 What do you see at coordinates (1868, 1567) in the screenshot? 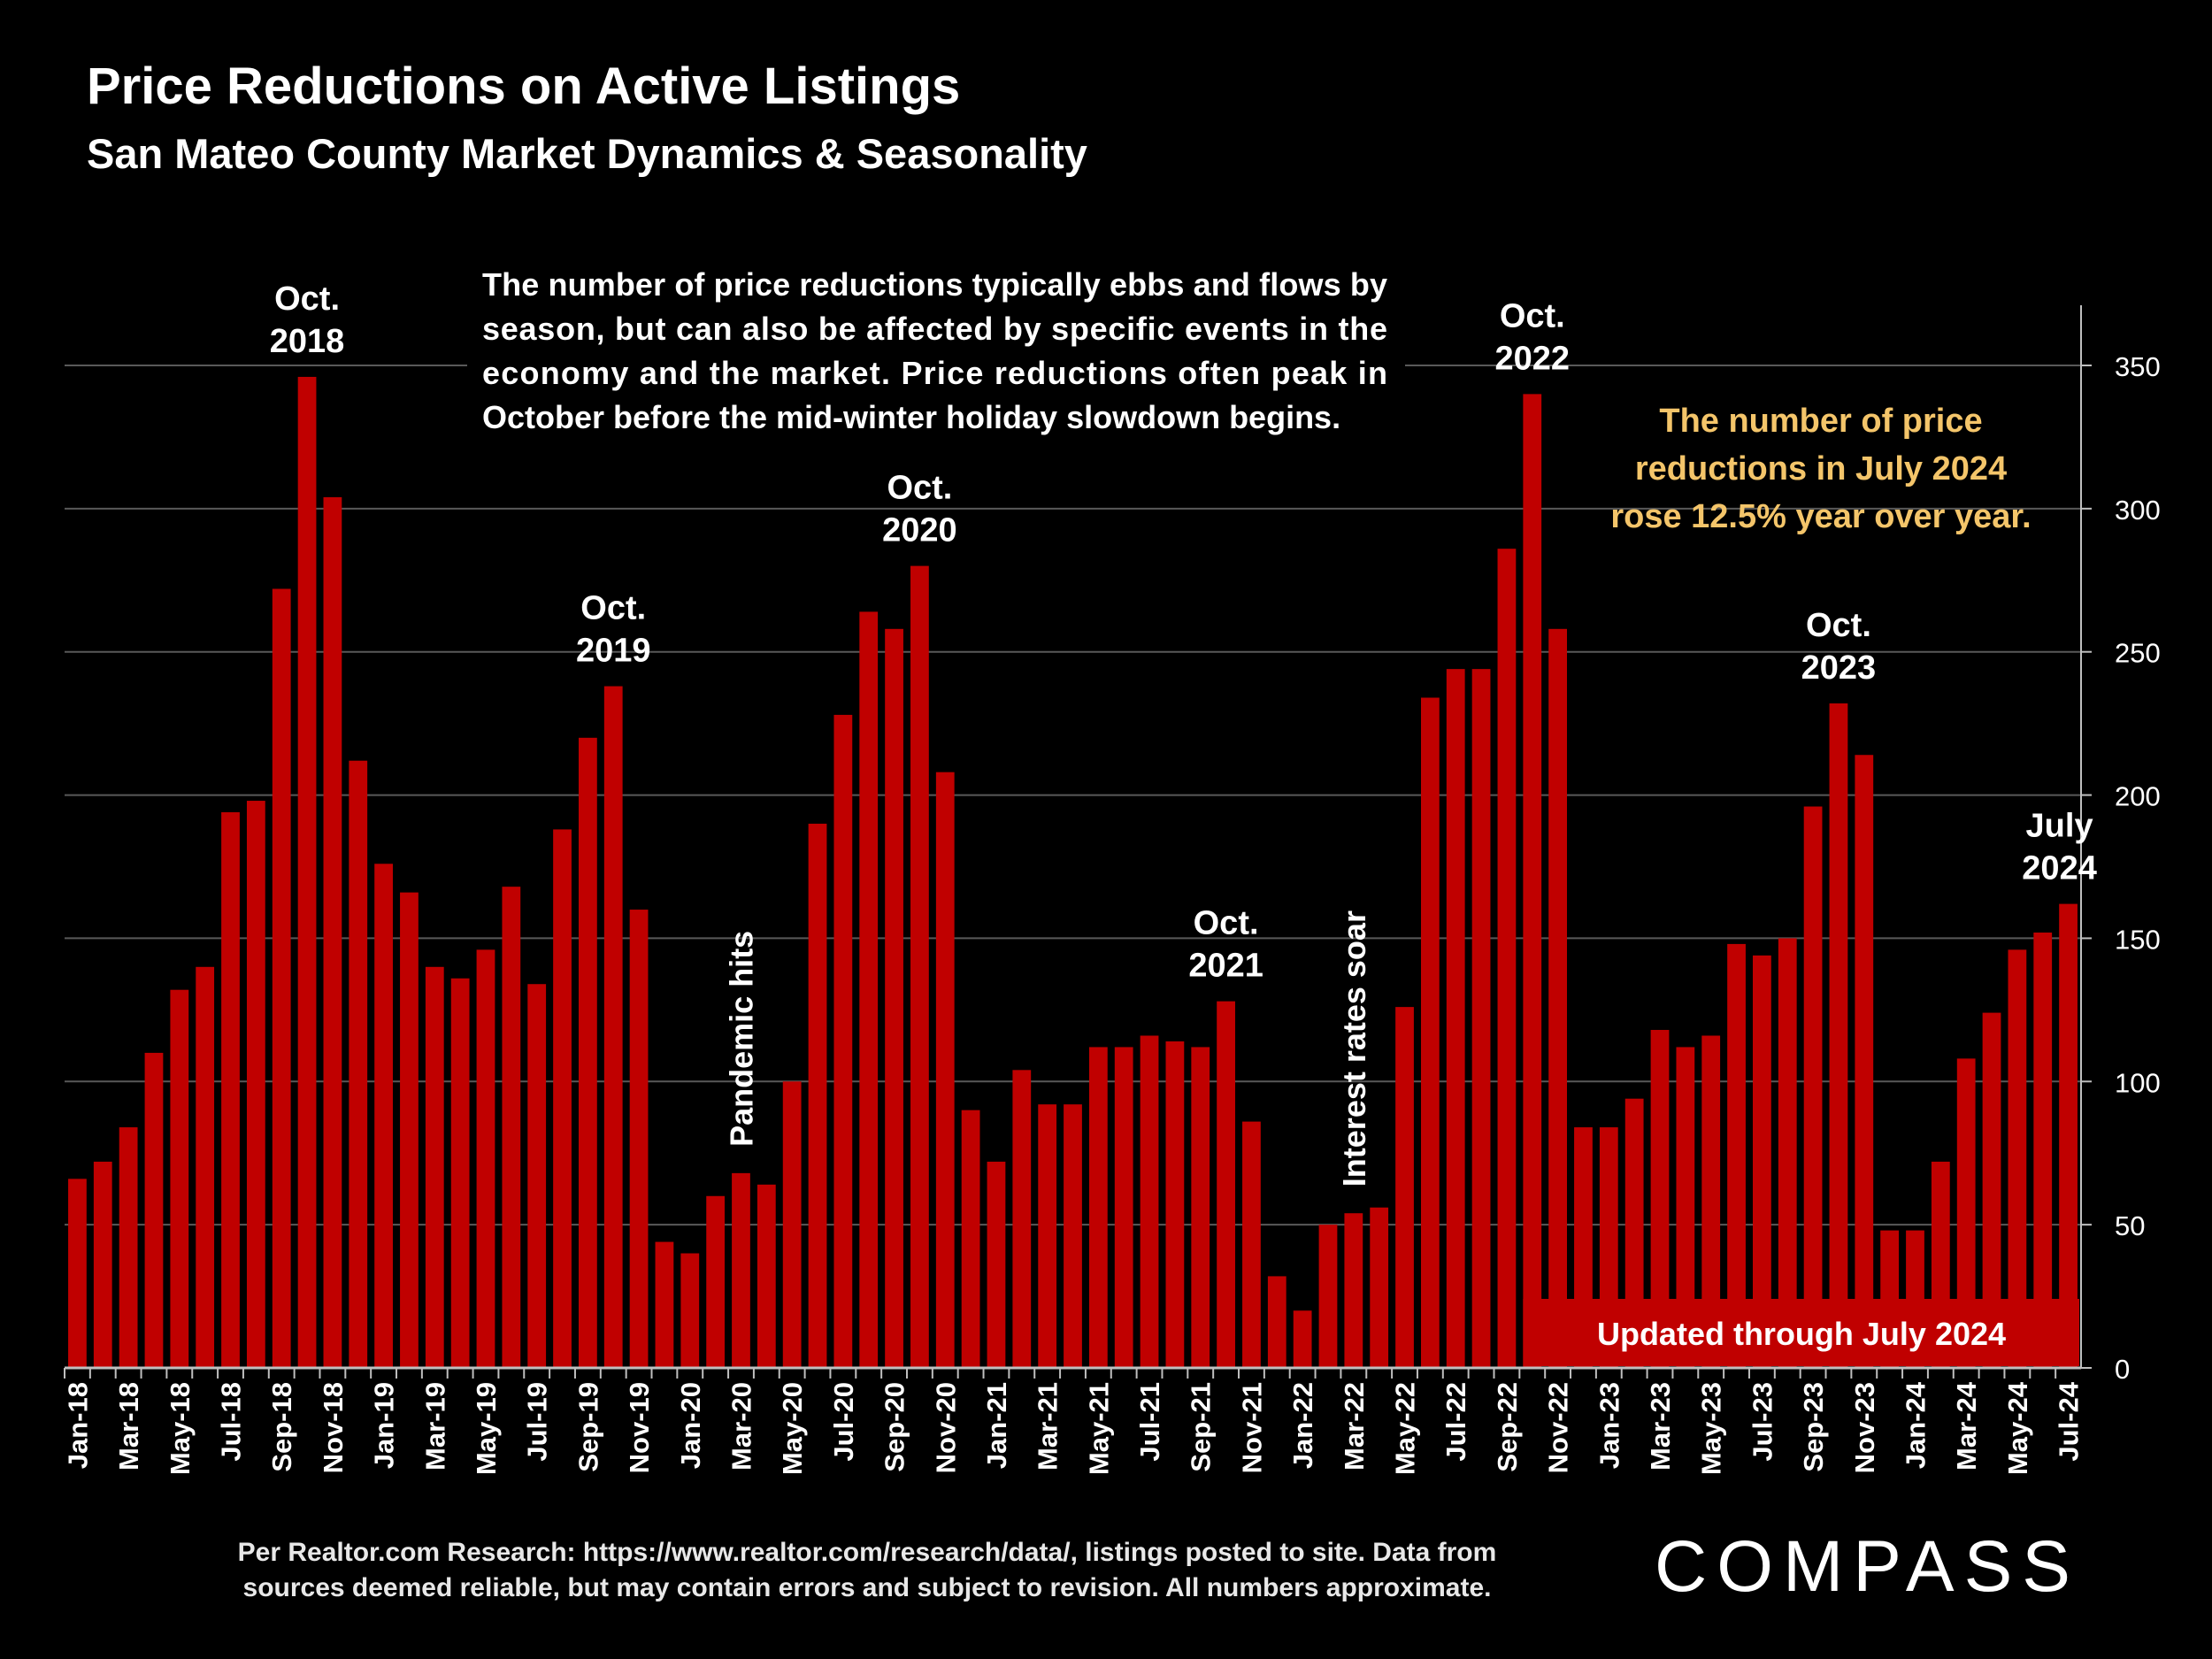
I see `compass-logo: COMPASS` at bounding box center [1868, 1567].